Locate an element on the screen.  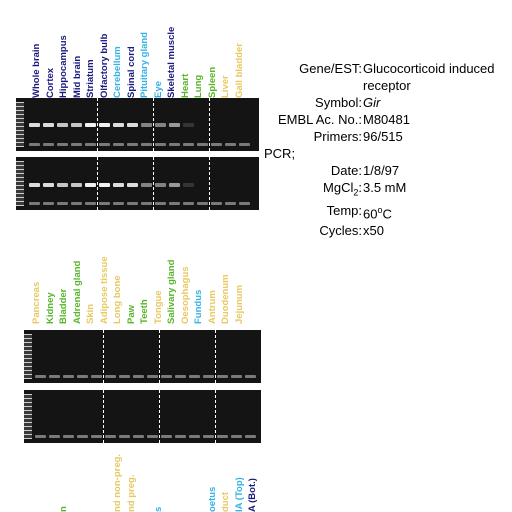
lane-label: Skeletal muscle is located at coordinates (170, 53).